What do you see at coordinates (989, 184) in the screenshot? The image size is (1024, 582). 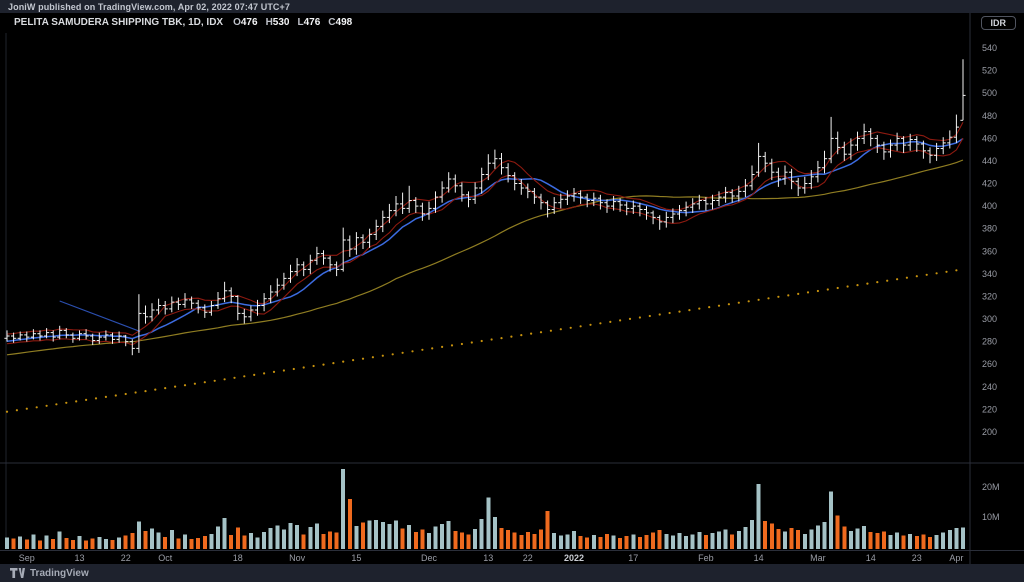 I see `svg-text: 420` at bounding box center [989, 184].